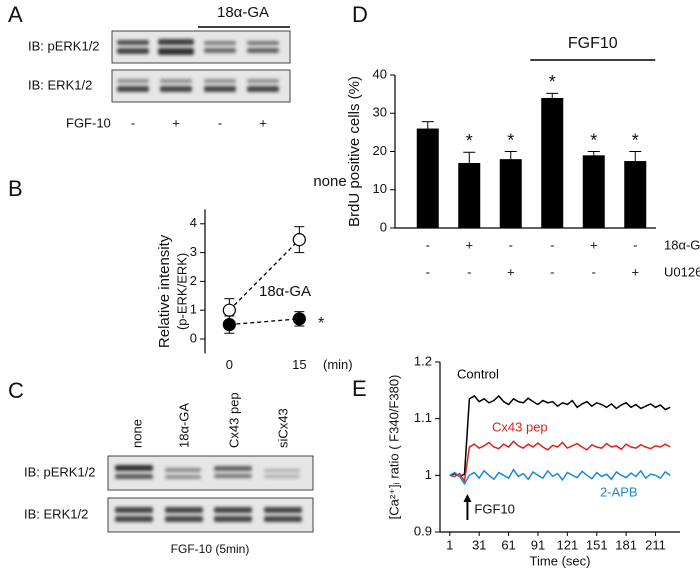 The height and width of the screenshot is (569, 700). What do you see at coordinates (380, 112) in the screenshot?
I see `y-tick-label: 30` at bounding box center [380, 112].